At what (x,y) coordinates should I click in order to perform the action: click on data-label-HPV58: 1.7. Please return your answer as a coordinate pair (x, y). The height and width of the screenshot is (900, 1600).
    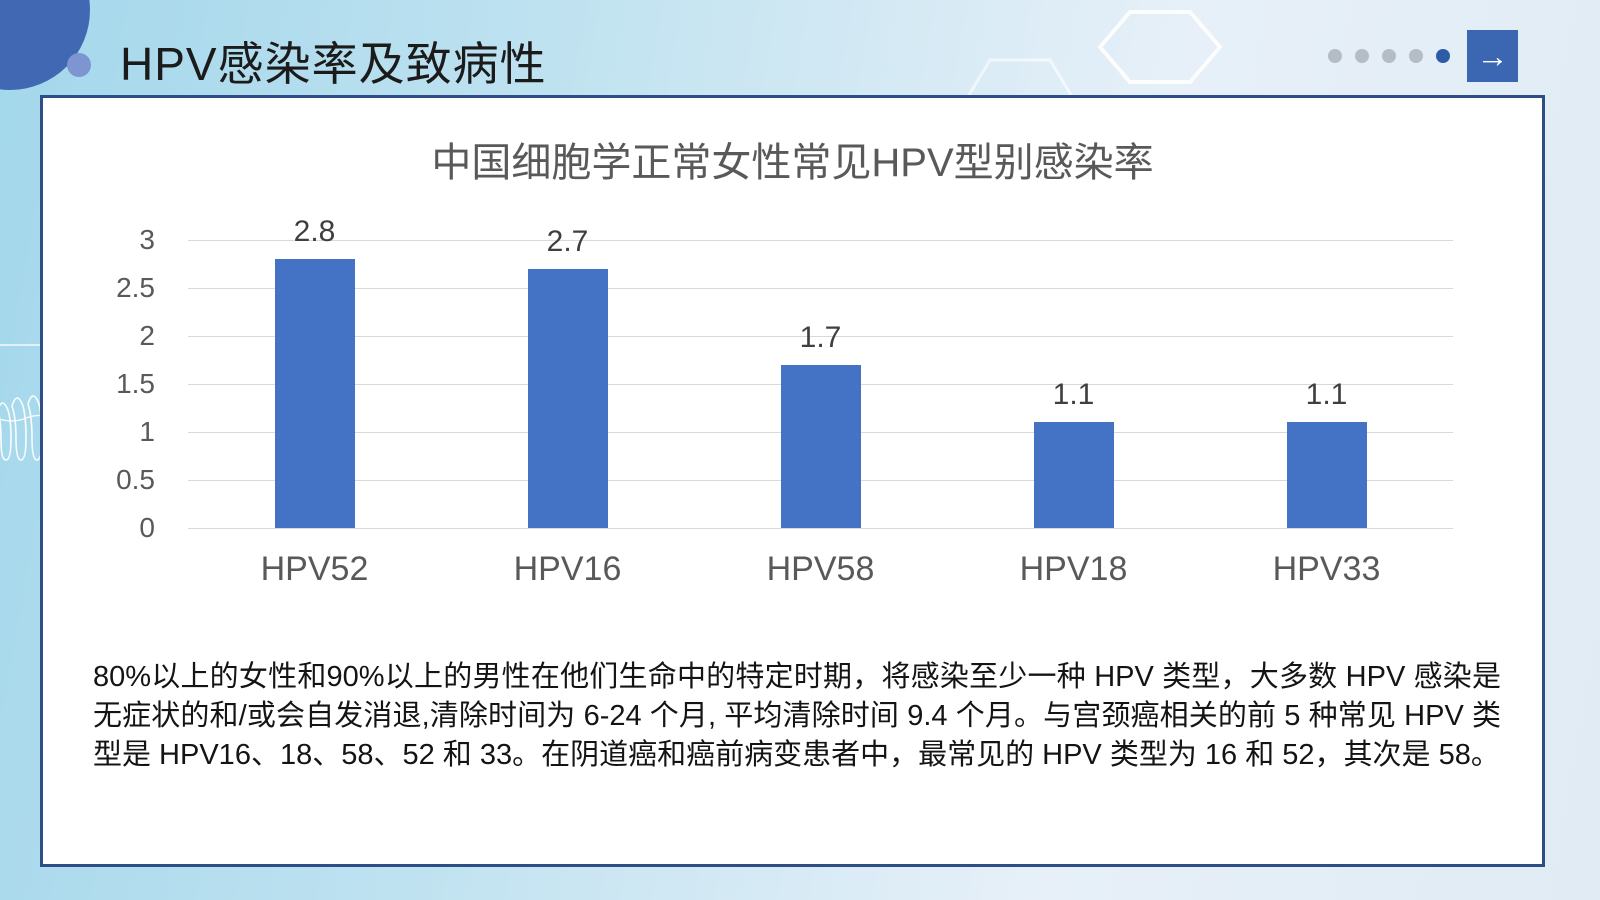
    Looking at the image, I should click on (820, 337).